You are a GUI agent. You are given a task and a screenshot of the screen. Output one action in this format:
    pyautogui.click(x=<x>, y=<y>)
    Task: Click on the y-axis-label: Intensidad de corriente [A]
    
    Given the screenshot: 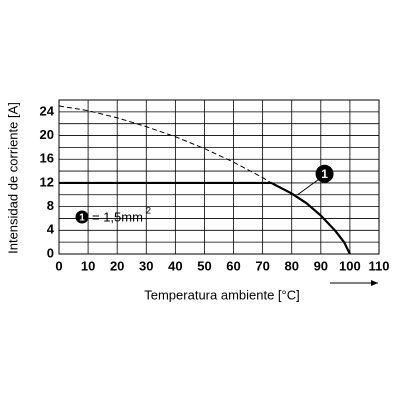 What is the action you would take?
    pyautogui.click(x=12, y=178)
    